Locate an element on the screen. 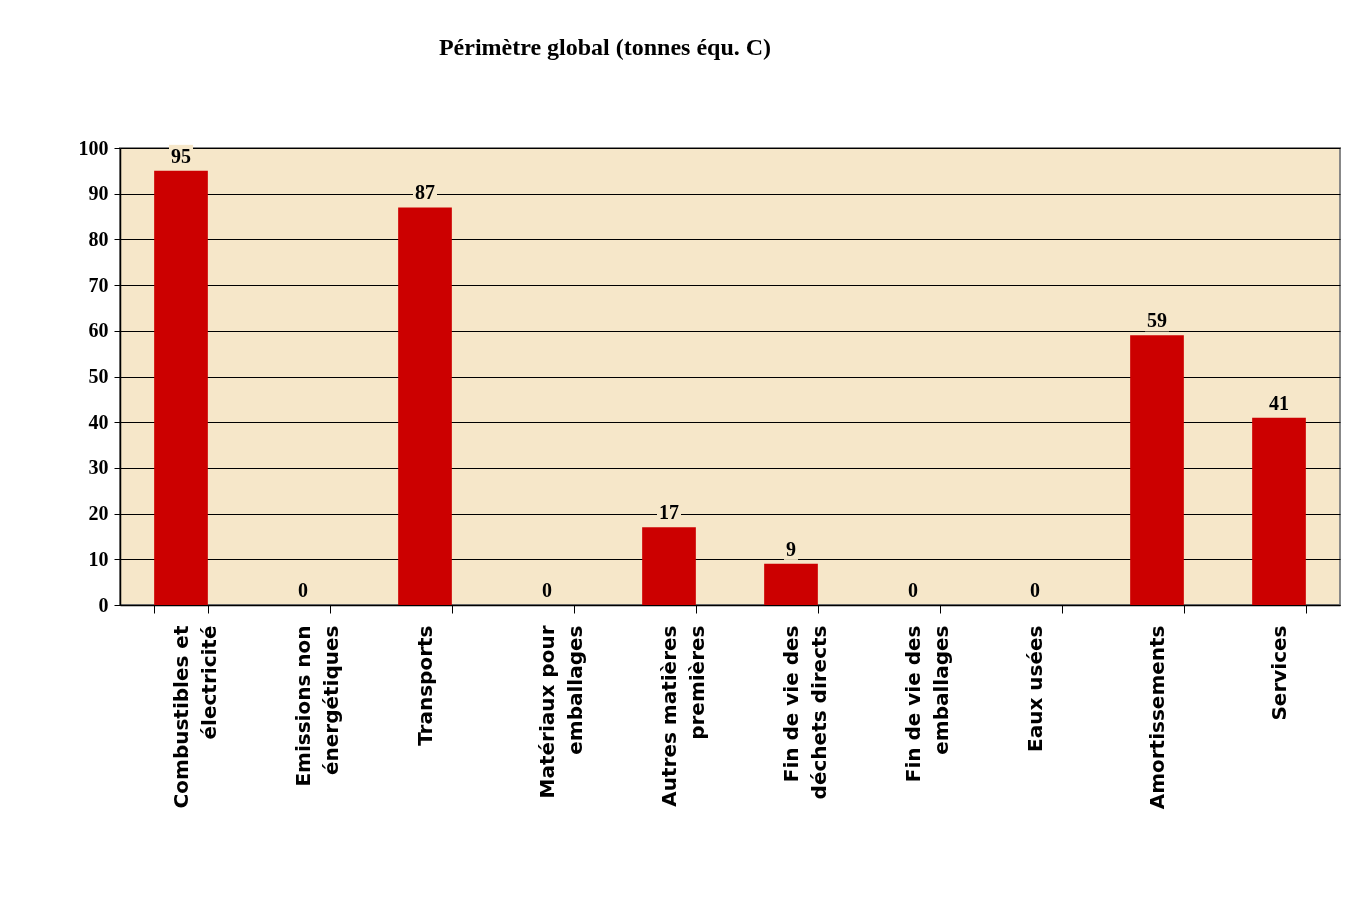 This screenshot has width=1345, height=918. data-label: 9 is located at coordinates (791, 548).